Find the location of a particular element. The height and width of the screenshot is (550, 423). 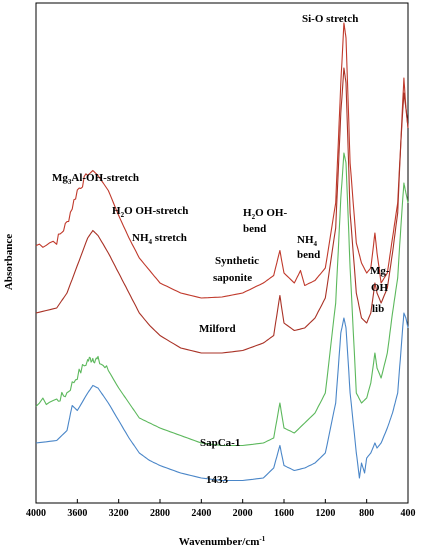

x-tick-label: 800 is located at coordinates (366, 513).